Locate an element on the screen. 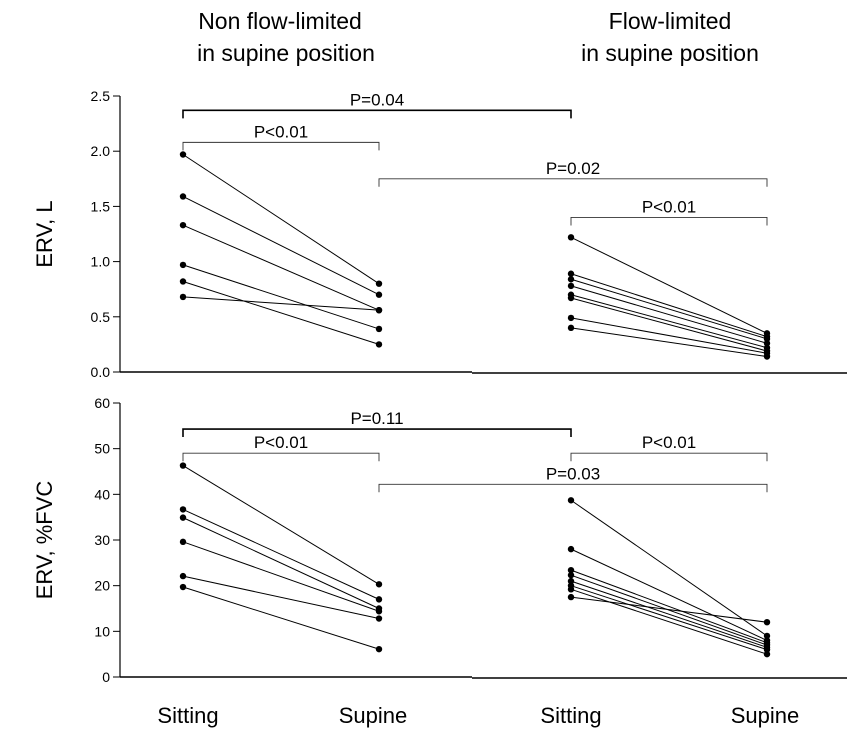 This screenshot has width=851, height=734. y-tick-label: 0.0 is located at coordinates (101, 372).